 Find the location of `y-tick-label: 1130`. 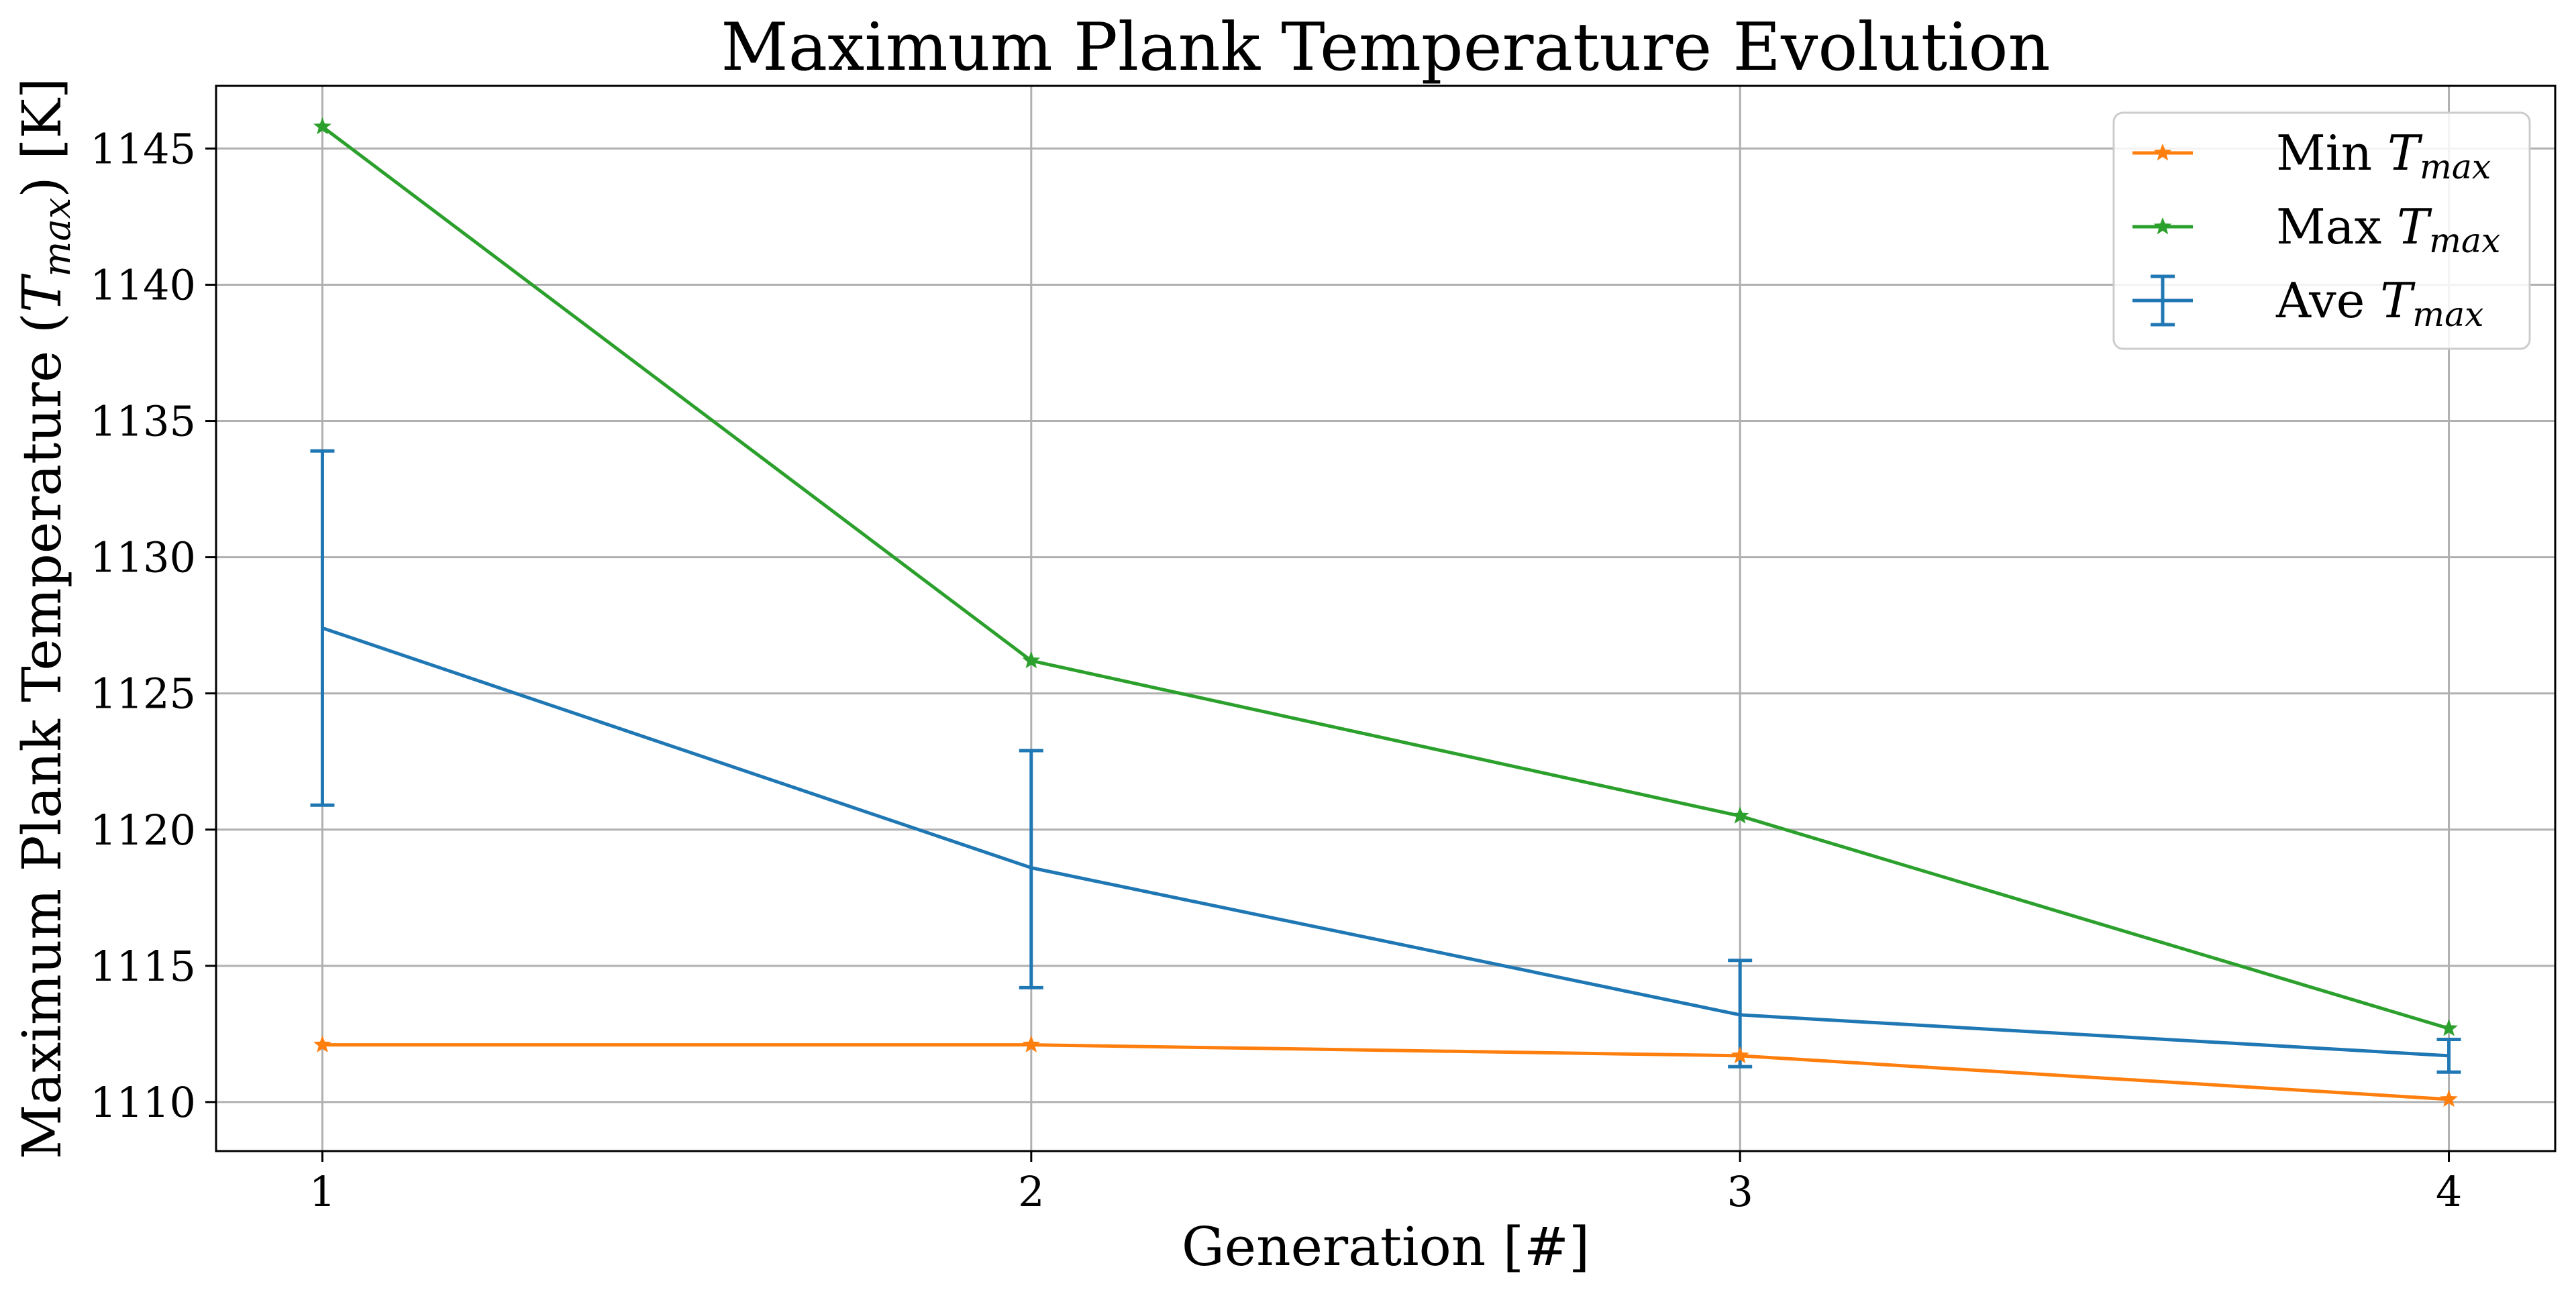

y-tick-label: 1130 is located at coordinates (143, 558).